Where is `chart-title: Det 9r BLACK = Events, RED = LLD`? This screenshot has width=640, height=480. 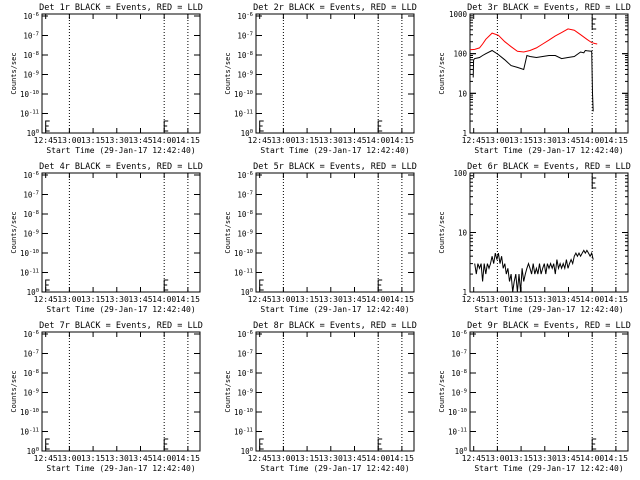
chart-title: Det 9r BLACK = Events, RED = LLD is located at coordinates (549, 326).